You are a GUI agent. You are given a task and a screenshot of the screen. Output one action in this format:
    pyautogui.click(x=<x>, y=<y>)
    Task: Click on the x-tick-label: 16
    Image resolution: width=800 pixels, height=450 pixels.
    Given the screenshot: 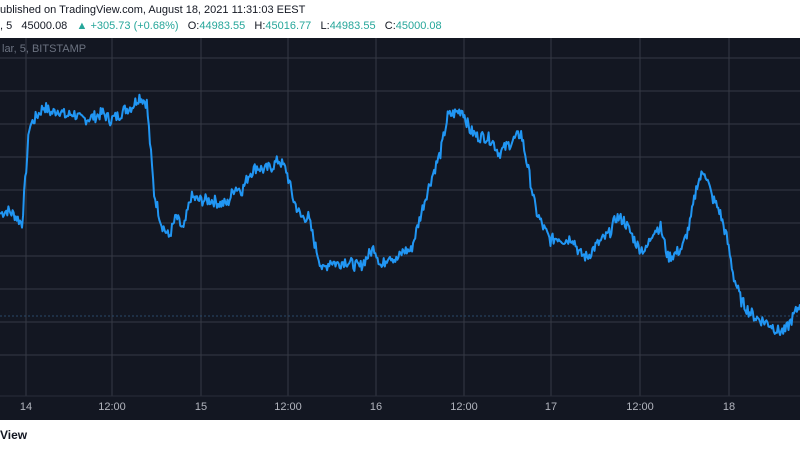 What is the action you would take?
    pyautogui.click(x=376, y=407)
    